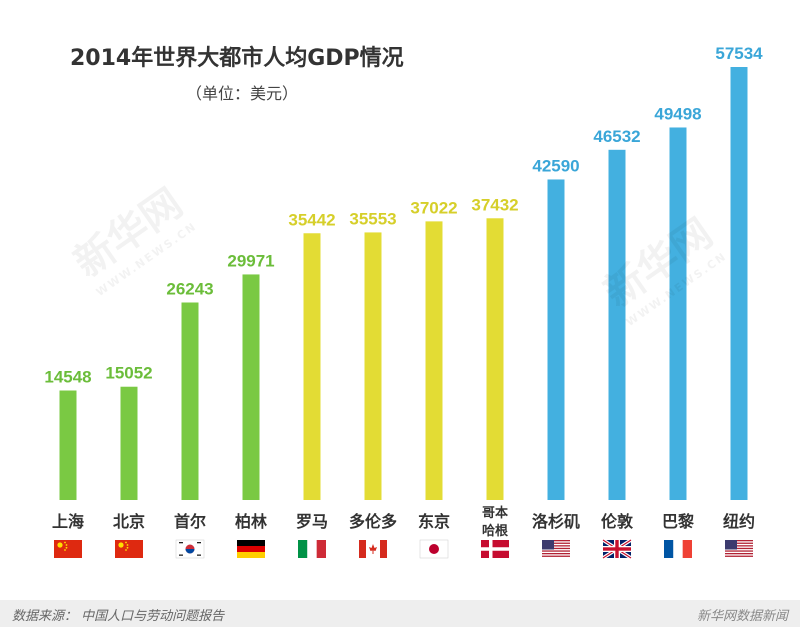  What do you see at coordinates (250, 260) in the screenshot?
I see `data-label: 29971` at bounding box center [250, 260].